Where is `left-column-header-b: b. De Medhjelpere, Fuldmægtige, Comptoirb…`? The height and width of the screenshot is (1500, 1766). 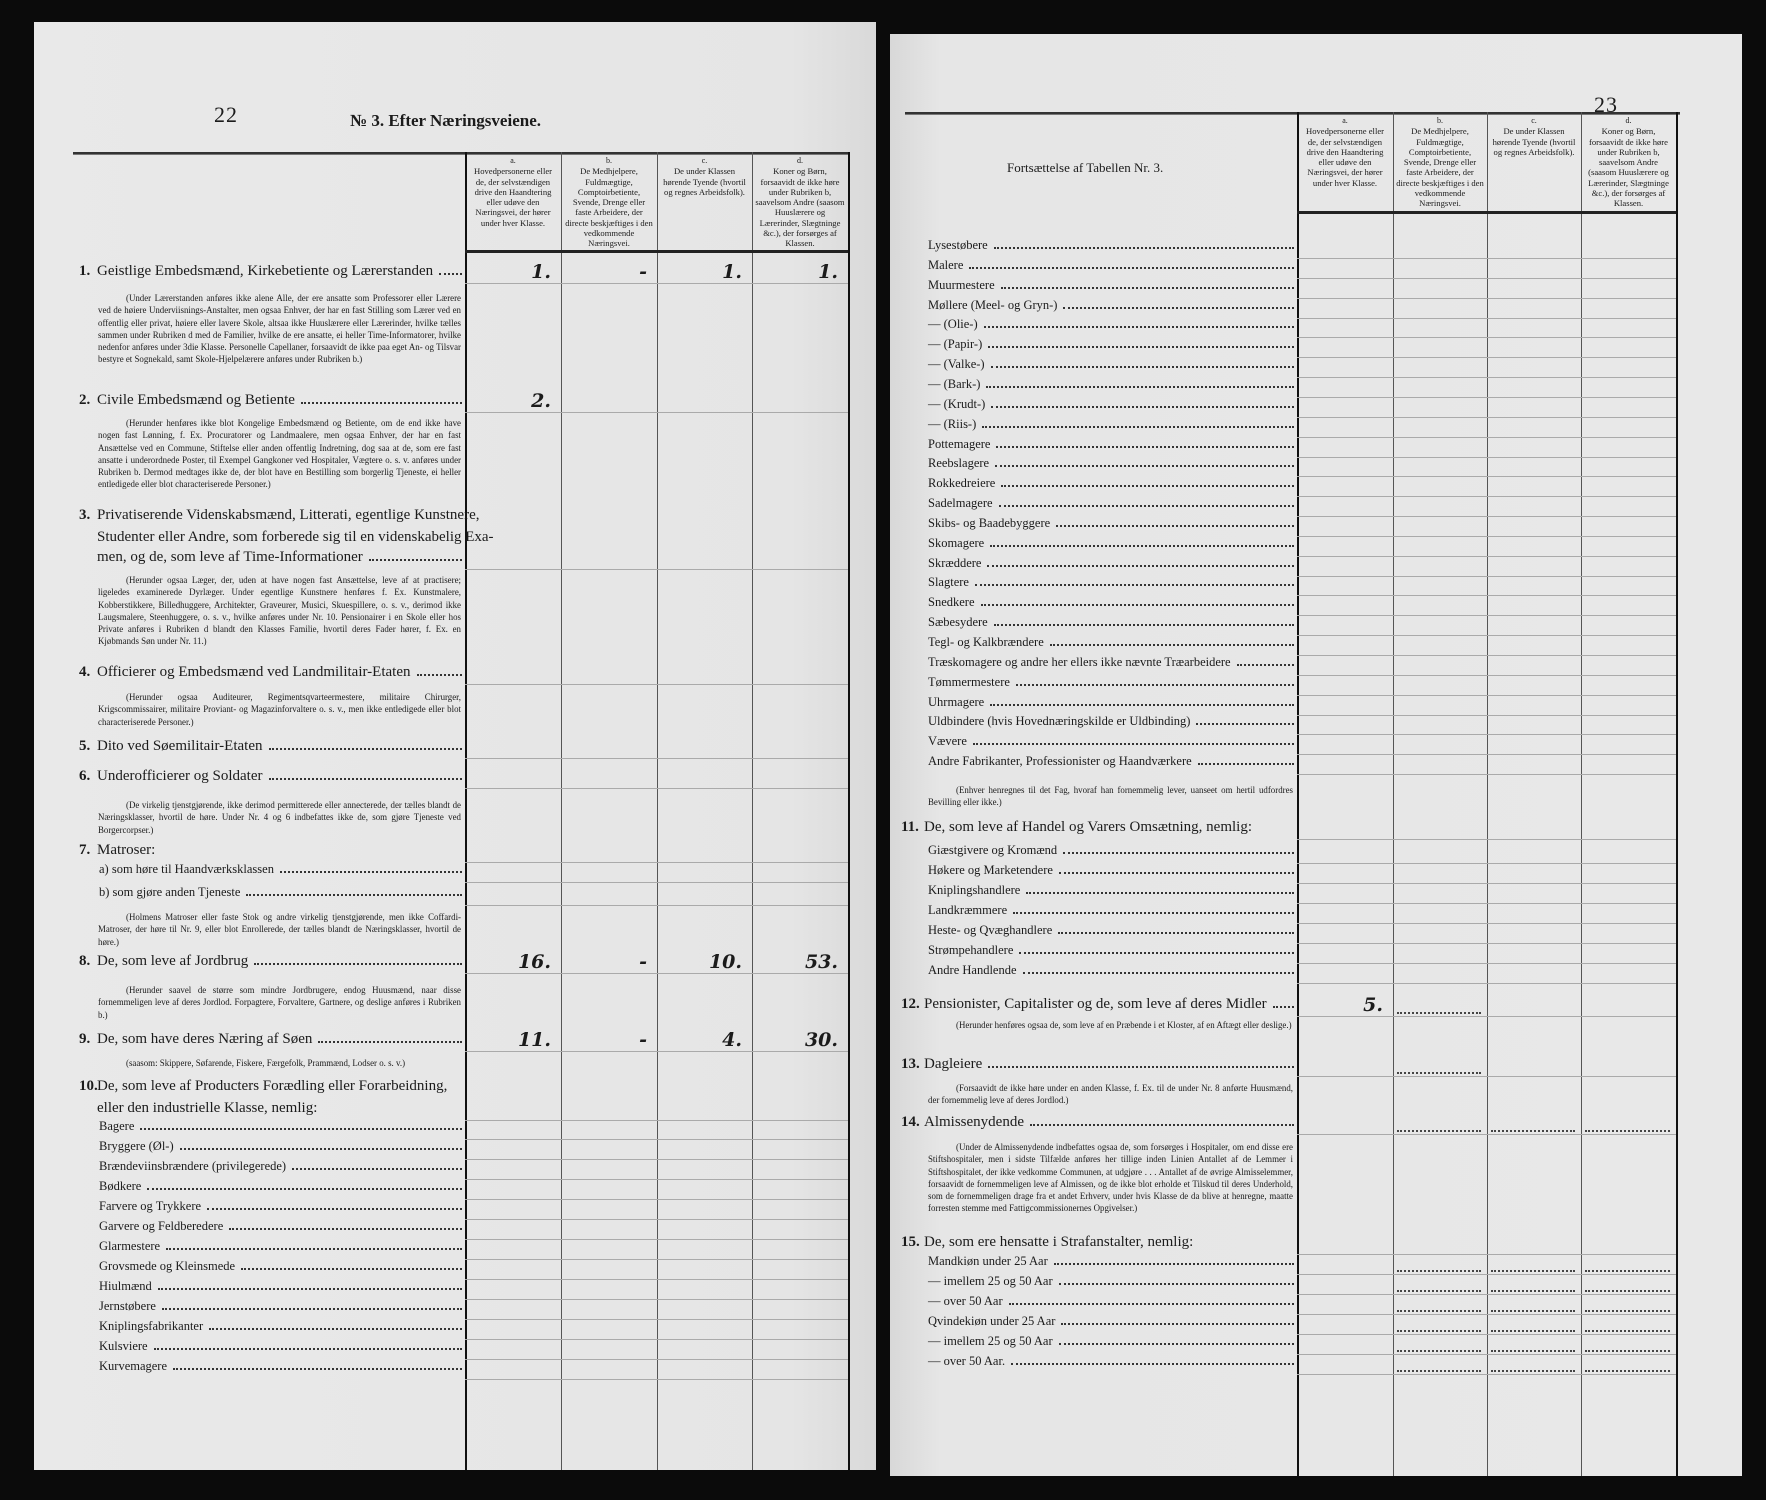
left-column-header-b: b. De Medhjelpere, Fuldmægtige, Comptoirb… is located at coordinates (609, 202).